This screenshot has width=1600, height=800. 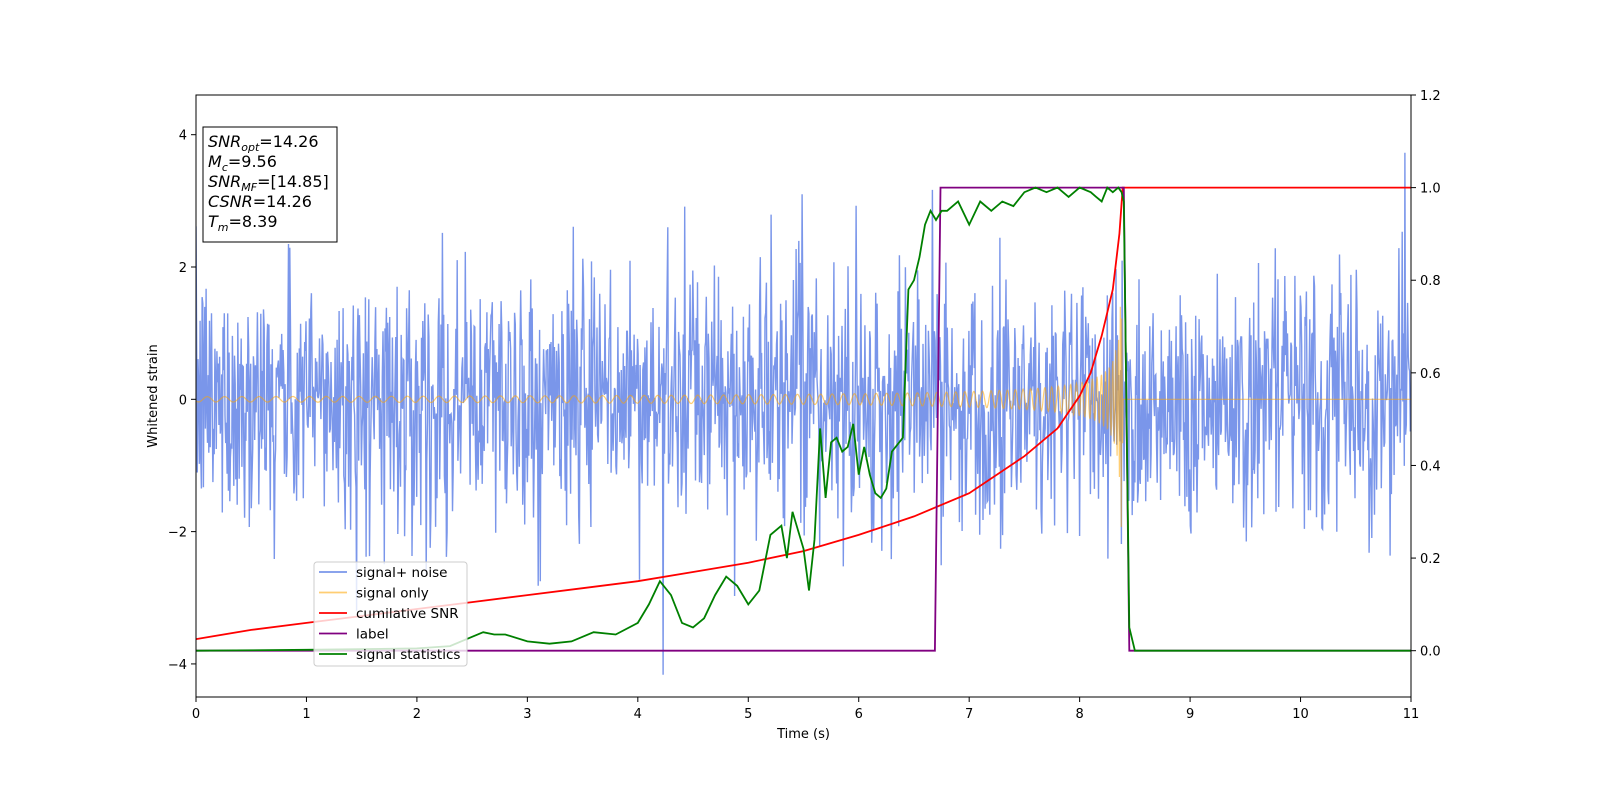 What do you see at coordinates (1430, 374) in the screenshot?
I see `y2-tick-label: 0.6` at bounding box center [1430, 374].